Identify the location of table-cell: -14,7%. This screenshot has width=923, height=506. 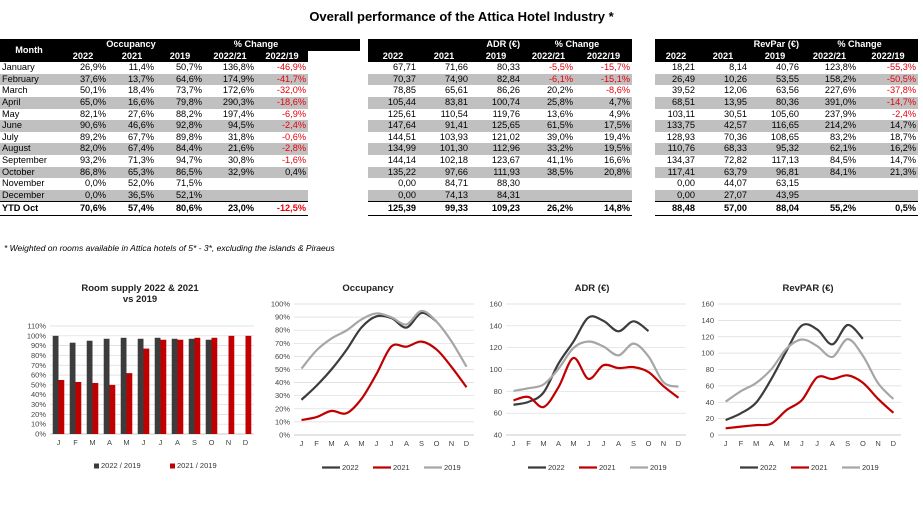
(888, 102).